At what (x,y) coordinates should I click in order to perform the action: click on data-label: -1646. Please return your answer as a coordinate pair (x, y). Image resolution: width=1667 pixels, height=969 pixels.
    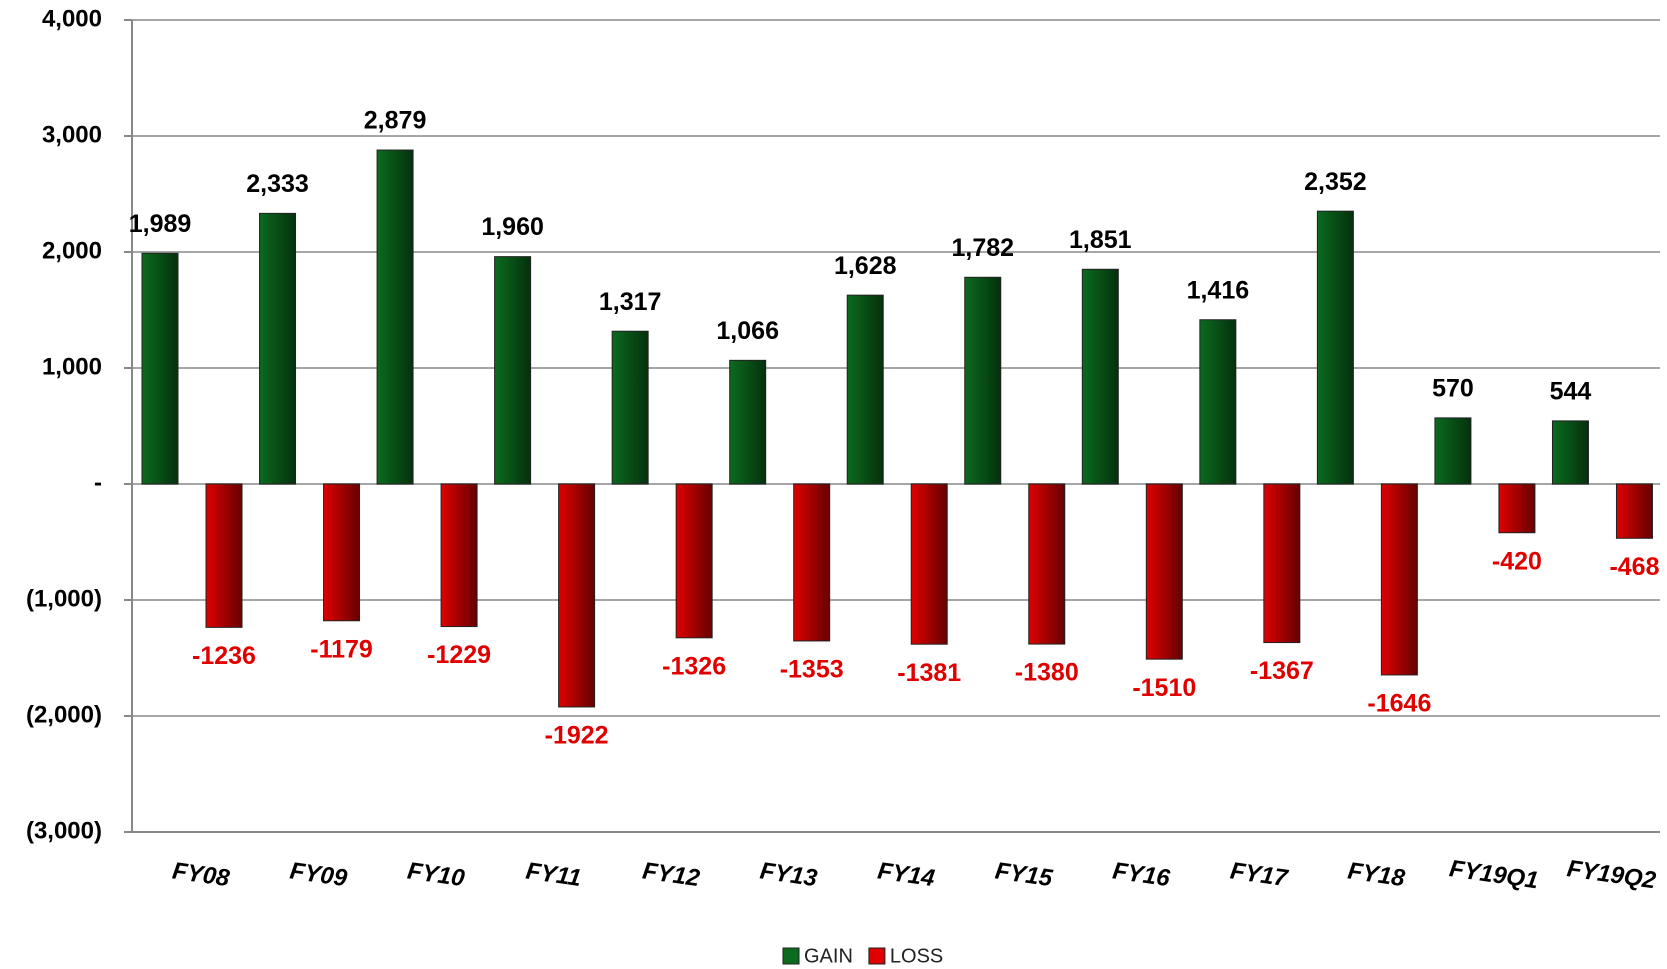
    Looking at the image, I should click on (1399, 704).